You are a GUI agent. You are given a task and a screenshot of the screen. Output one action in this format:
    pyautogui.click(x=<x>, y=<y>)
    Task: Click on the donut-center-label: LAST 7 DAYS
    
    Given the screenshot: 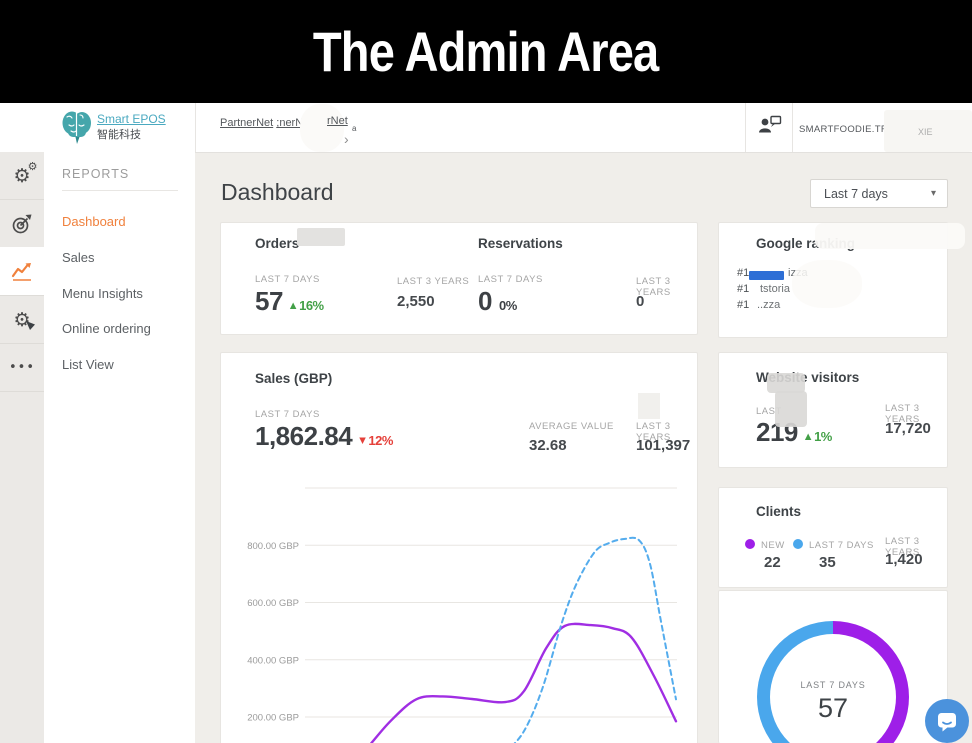 What is the action you would take?
    pyautogui.click(x=833, y=685)
    